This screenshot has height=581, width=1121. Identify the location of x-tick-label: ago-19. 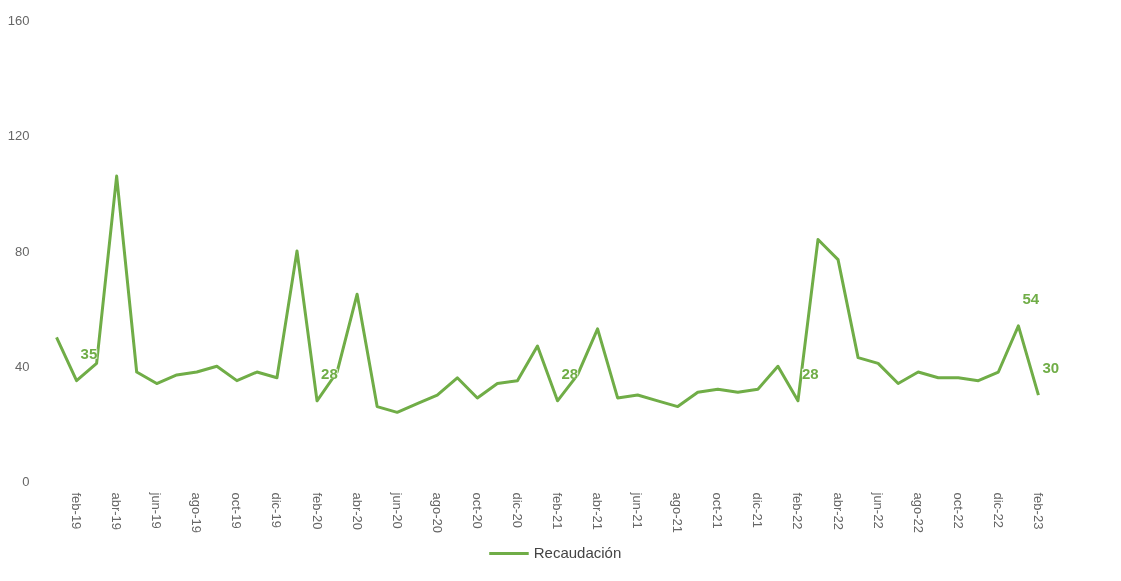
(197, 512).